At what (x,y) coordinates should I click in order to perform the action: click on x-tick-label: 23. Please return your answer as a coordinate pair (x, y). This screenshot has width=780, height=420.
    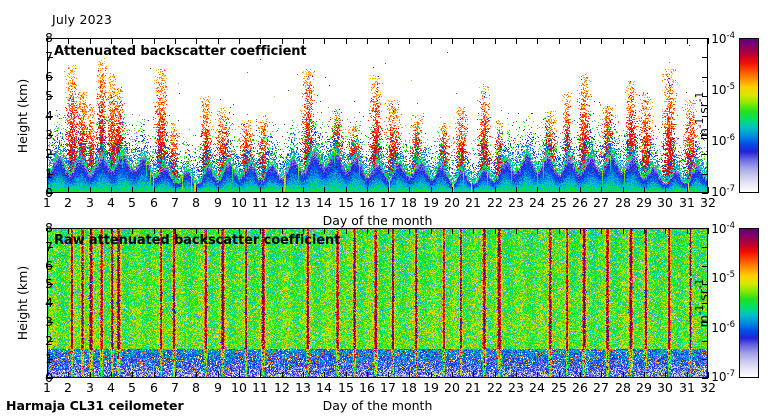
    Looking at the image, I should click on (516, 202).